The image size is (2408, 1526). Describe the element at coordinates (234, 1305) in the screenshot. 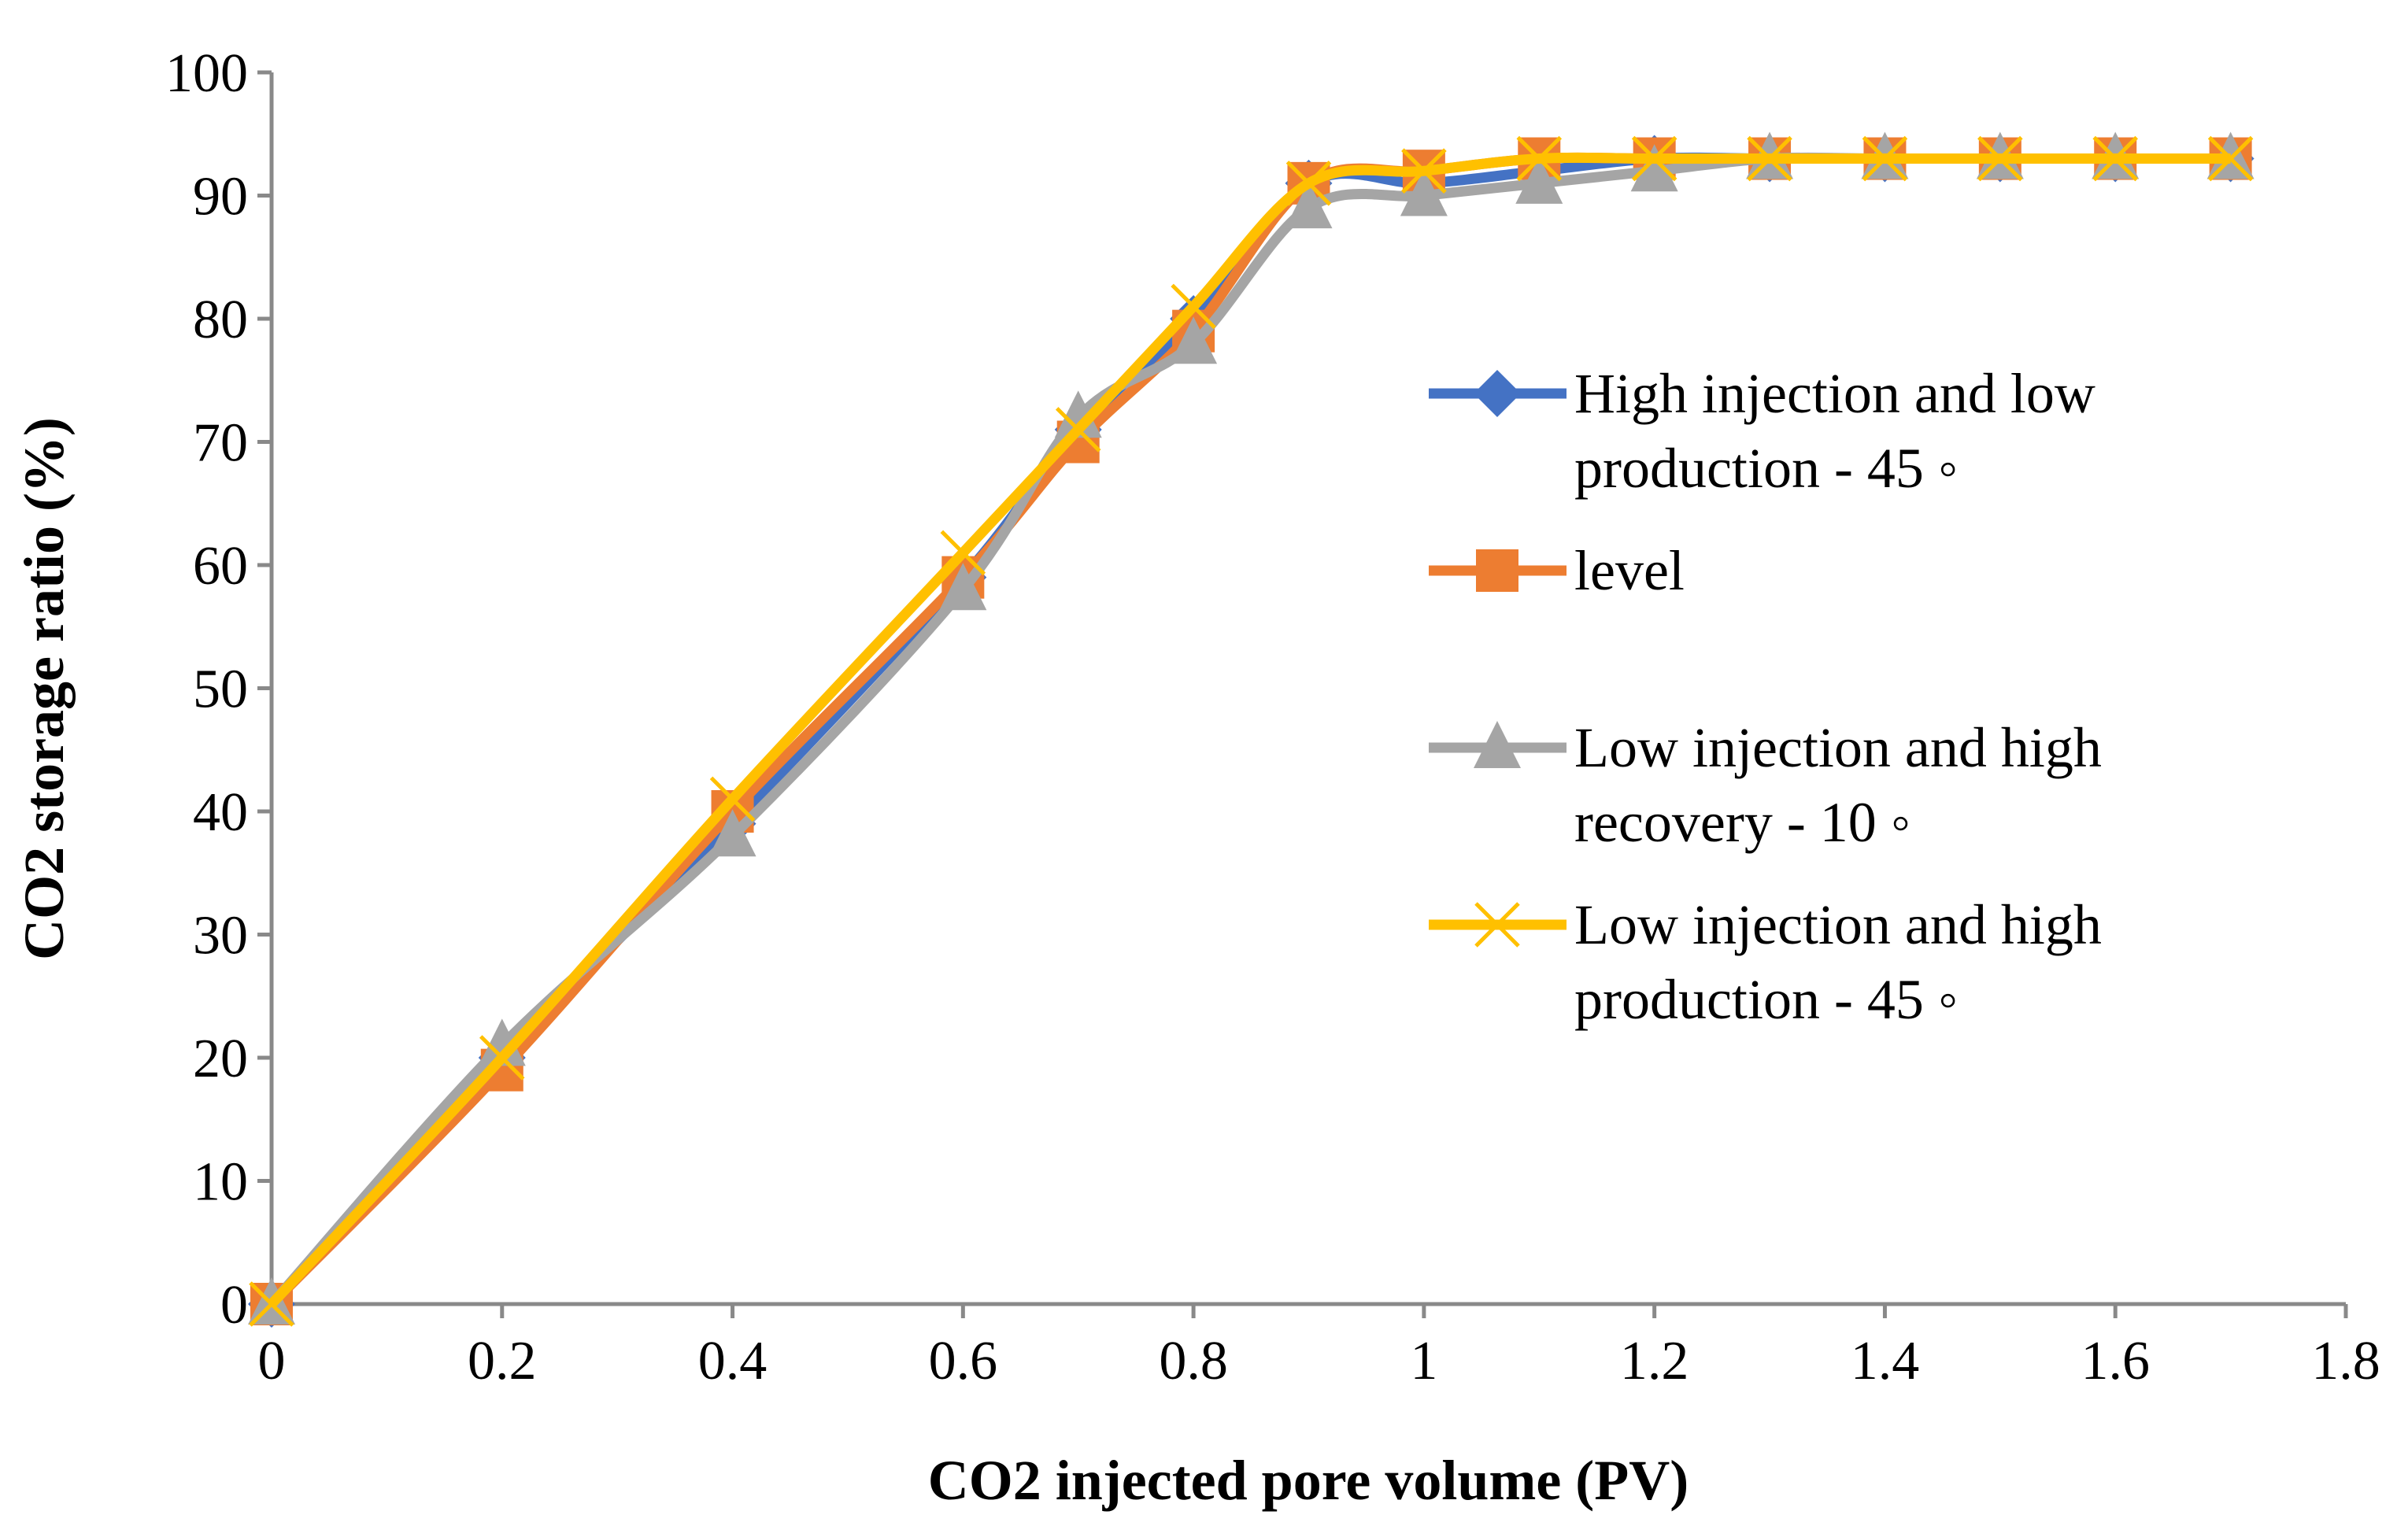

I see `y-tick-label: 0` at that location.